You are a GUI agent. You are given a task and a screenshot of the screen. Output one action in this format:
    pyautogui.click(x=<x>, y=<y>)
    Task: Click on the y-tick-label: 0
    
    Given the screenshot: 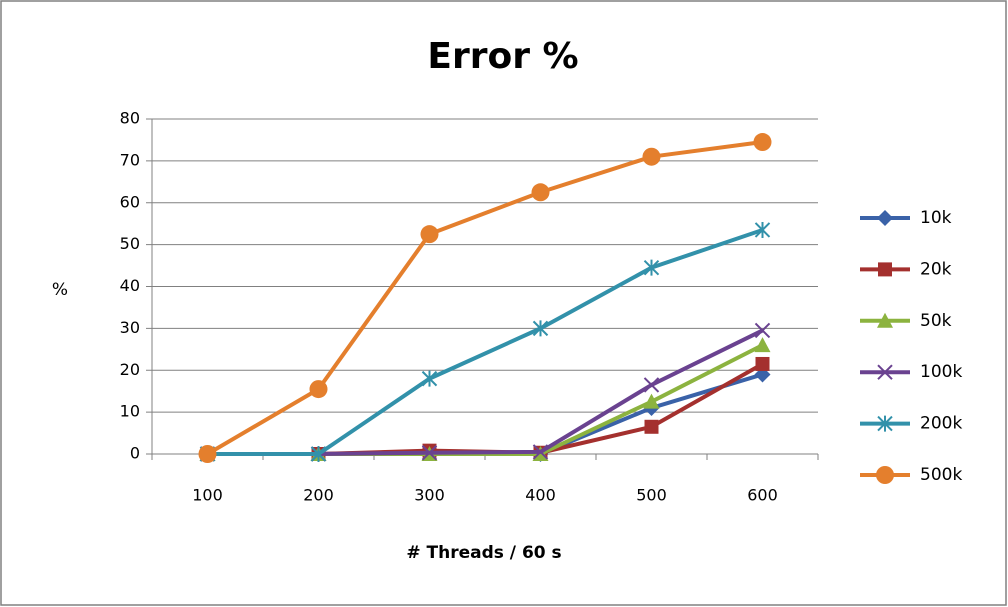 What is the action you would take?
    pyautogui.click(x=135, y=453)
    